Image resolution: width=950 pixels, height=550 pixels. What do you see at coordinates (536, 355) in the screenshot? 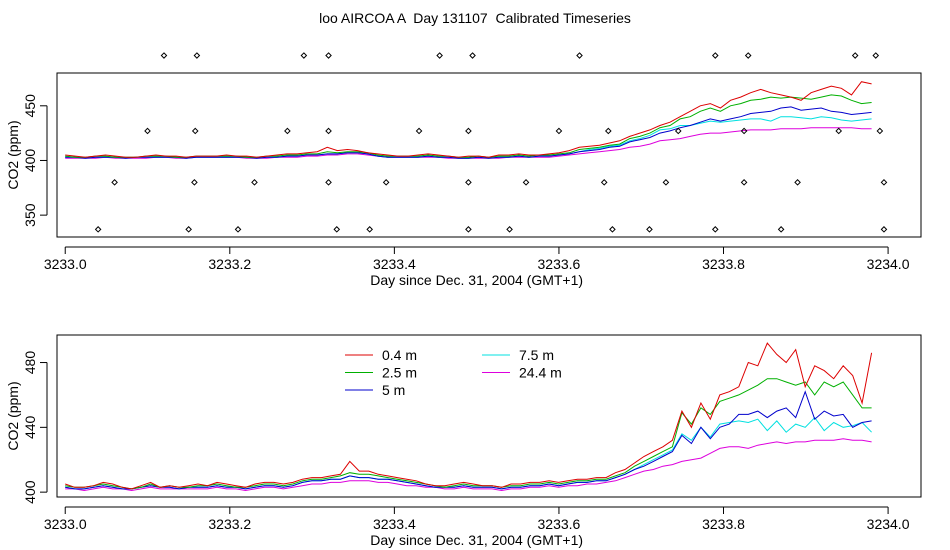
I see `legend-label: 7.5 m` at bounding box center [536, 355].